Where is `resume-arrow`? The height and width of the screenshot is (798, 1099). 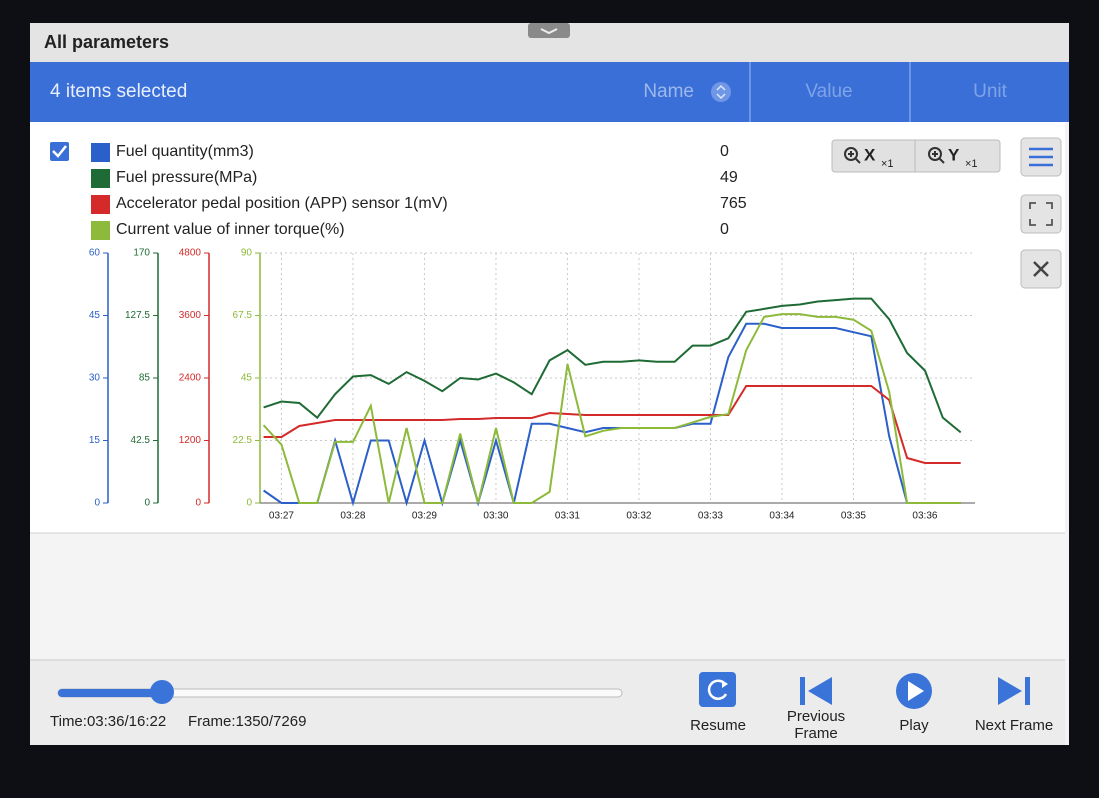 resume-arrow is located at coordinates (717, 689).